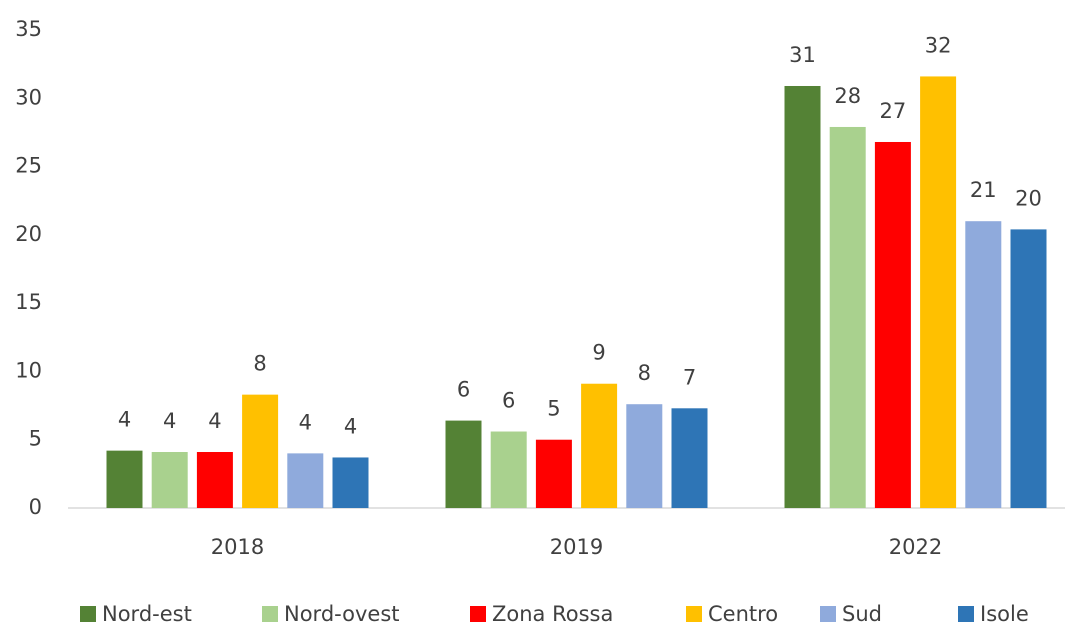  What do you see at coordinates (28, 302) in the screenshot?
I see `y-tick-label: 15` at bounding box center [28, 302].